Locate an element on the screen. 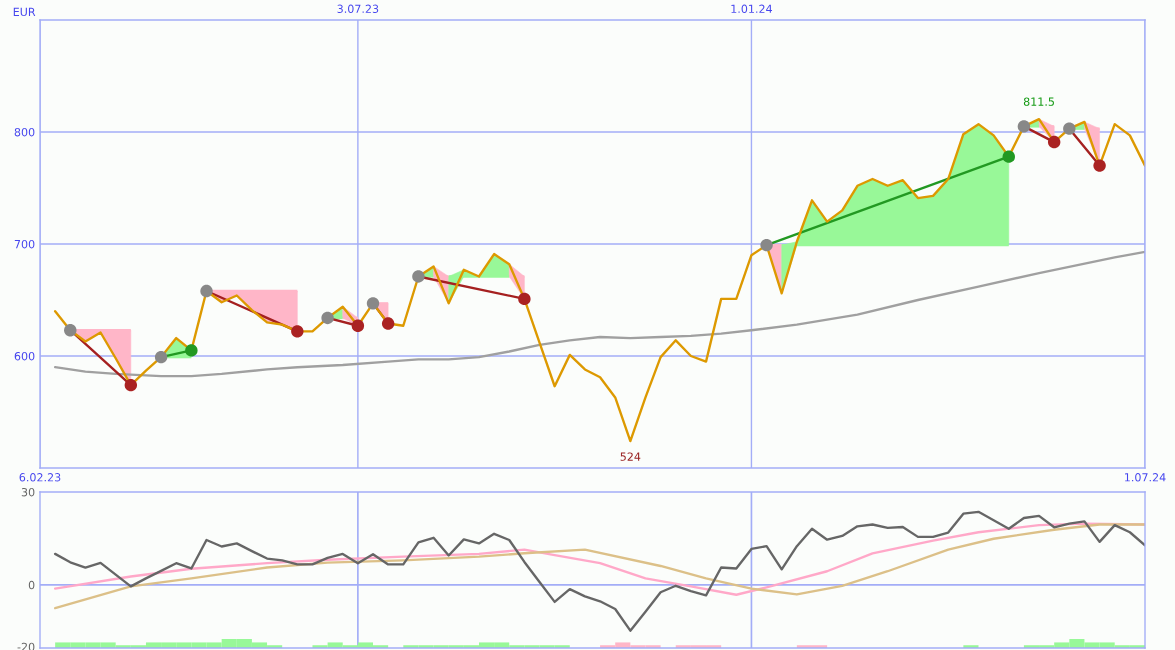 This screenshot has height=650, width=1175. y-tick-label: 0 is located at coordinates (31, 585).